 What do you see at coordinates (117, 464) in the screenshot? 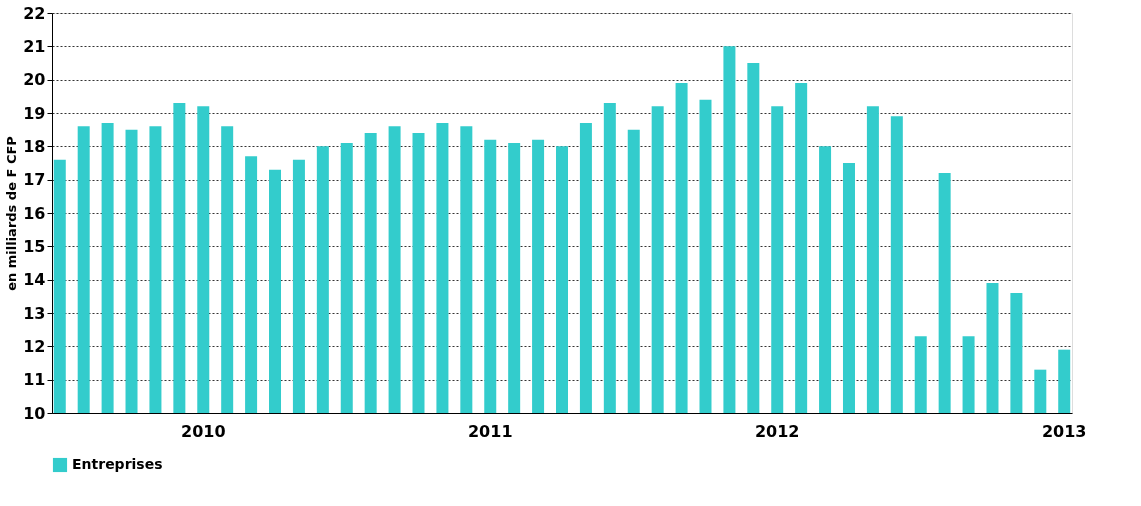
I see `legend-label: Entreprises` at bounding box center [117, 464].